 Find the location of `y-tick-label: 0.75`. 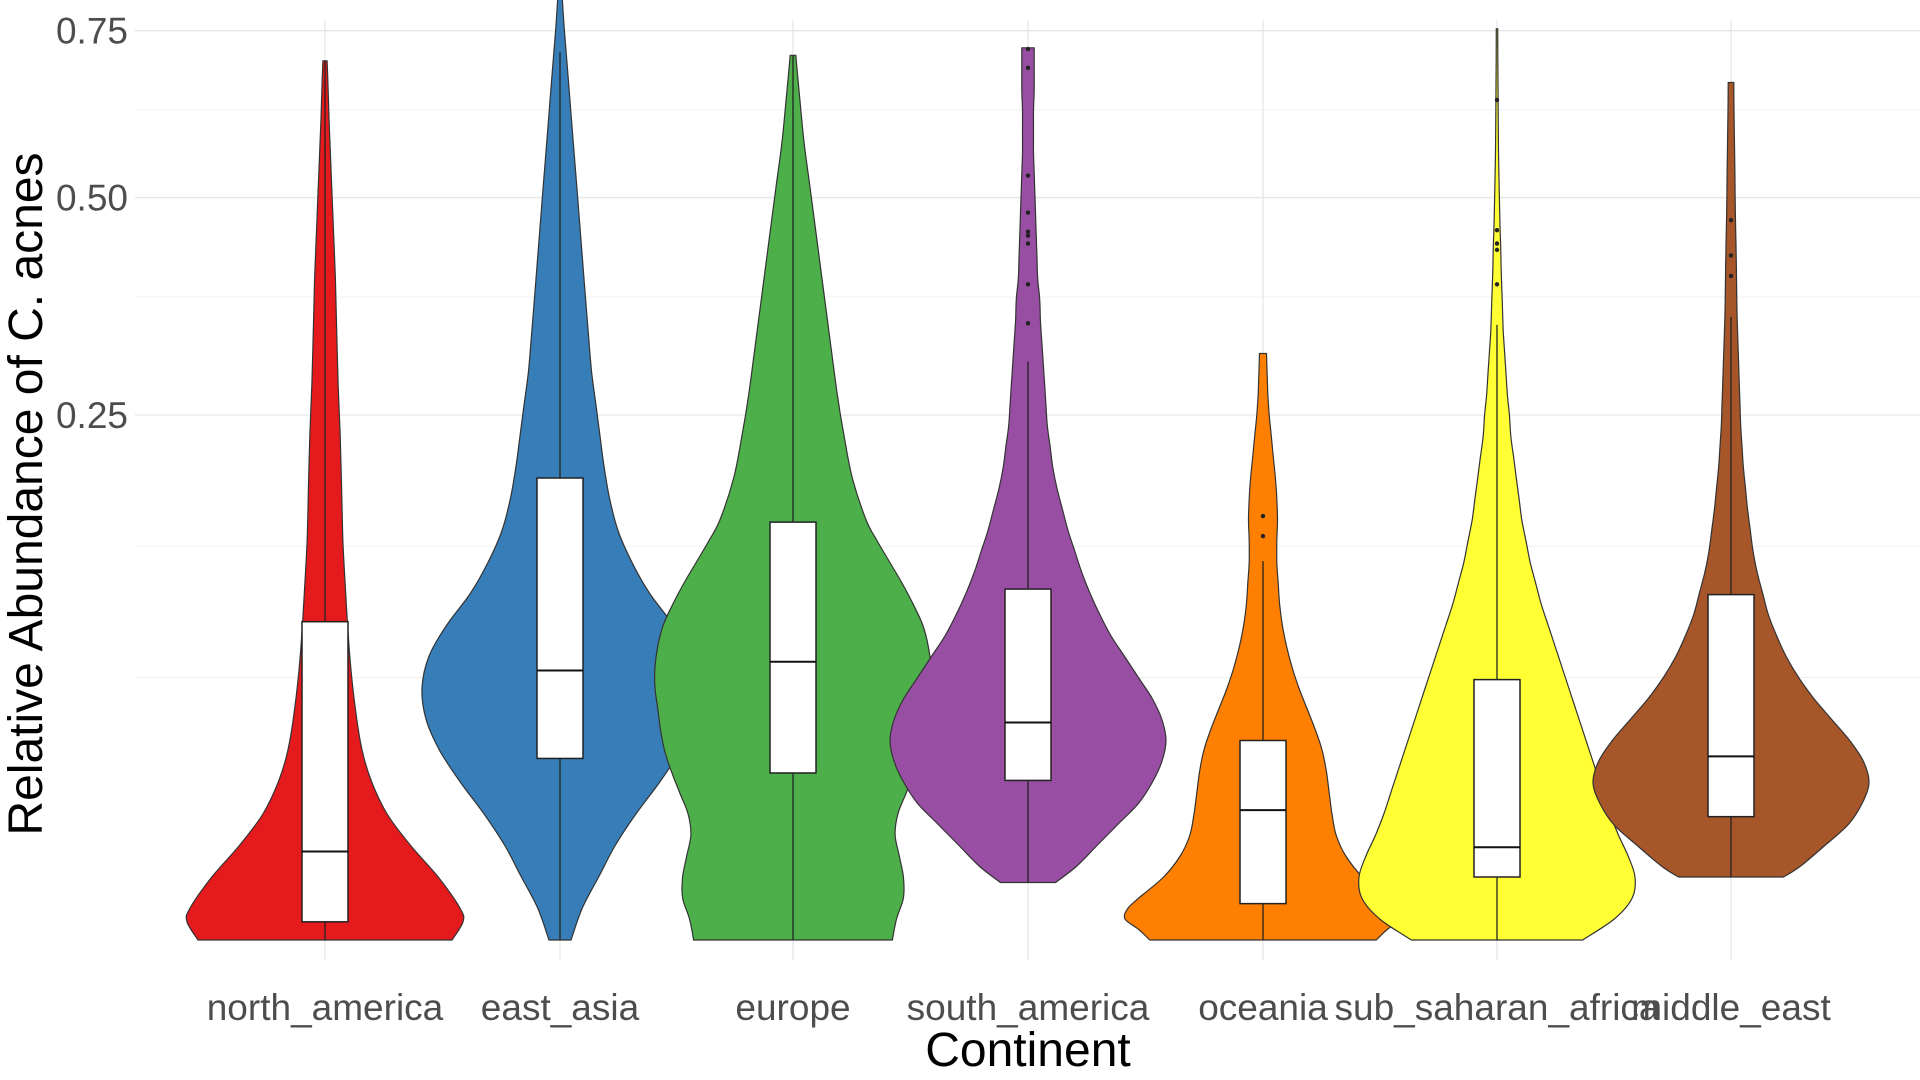

y-tick-label: 0.75 is located at coordinates (92, 31).